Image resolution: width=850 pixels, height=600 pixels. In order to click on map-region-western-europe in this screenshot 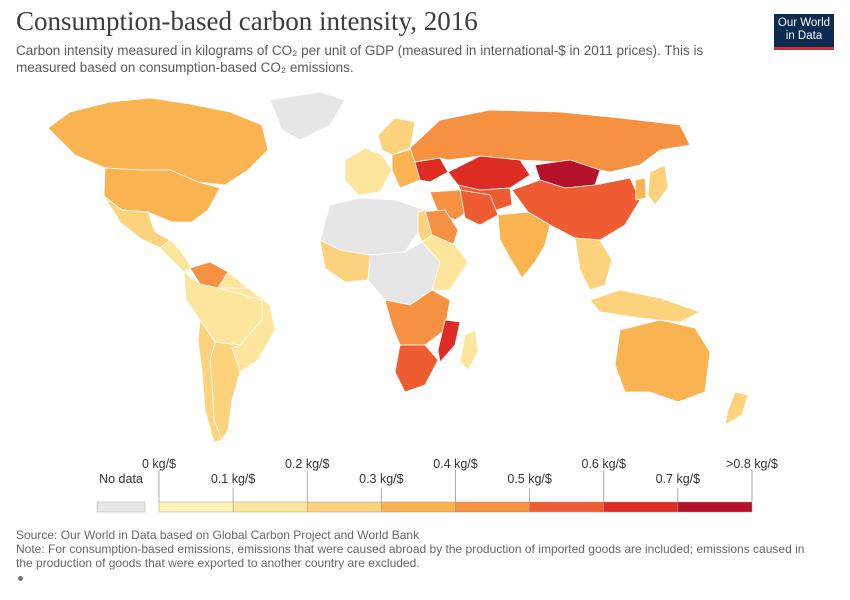, I will do `click(368, 171)`.